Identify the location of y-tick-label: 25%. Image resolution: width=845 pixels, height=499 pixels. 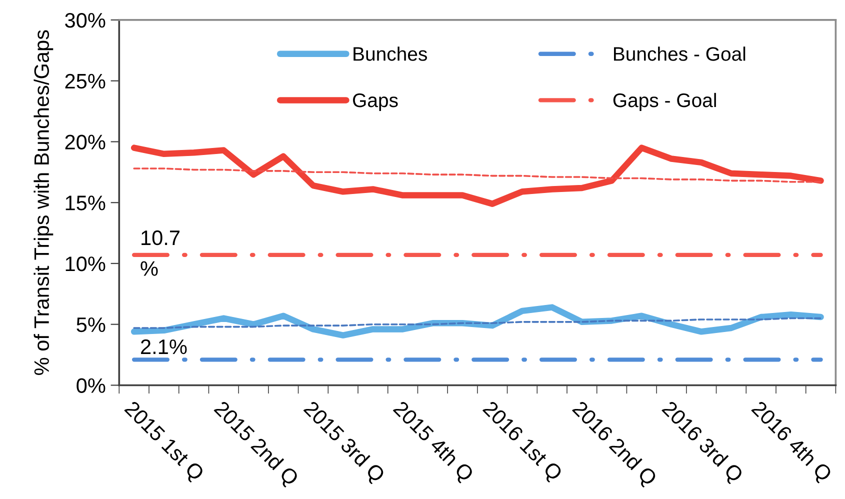
(85, 81).